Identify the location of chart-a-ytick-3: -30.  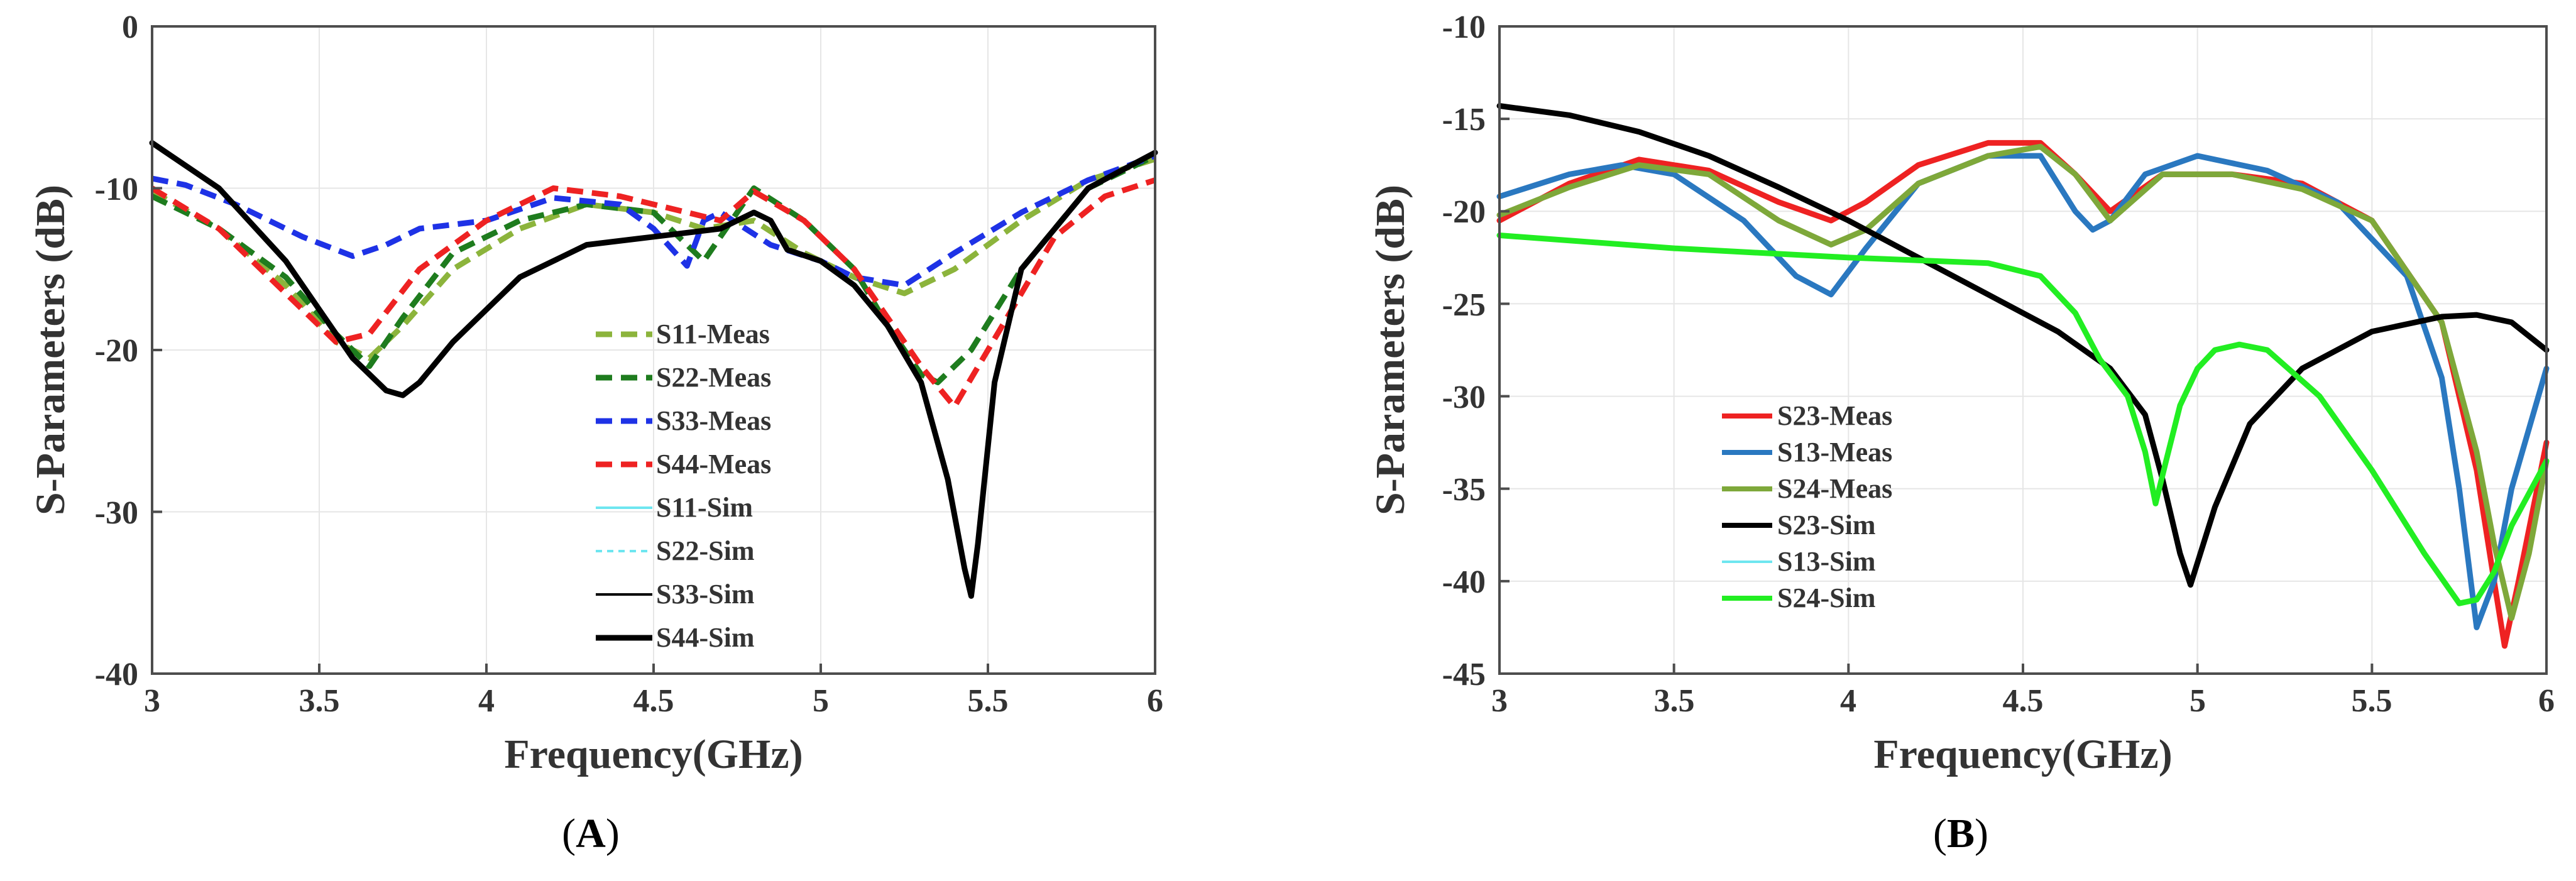
(116, 513).